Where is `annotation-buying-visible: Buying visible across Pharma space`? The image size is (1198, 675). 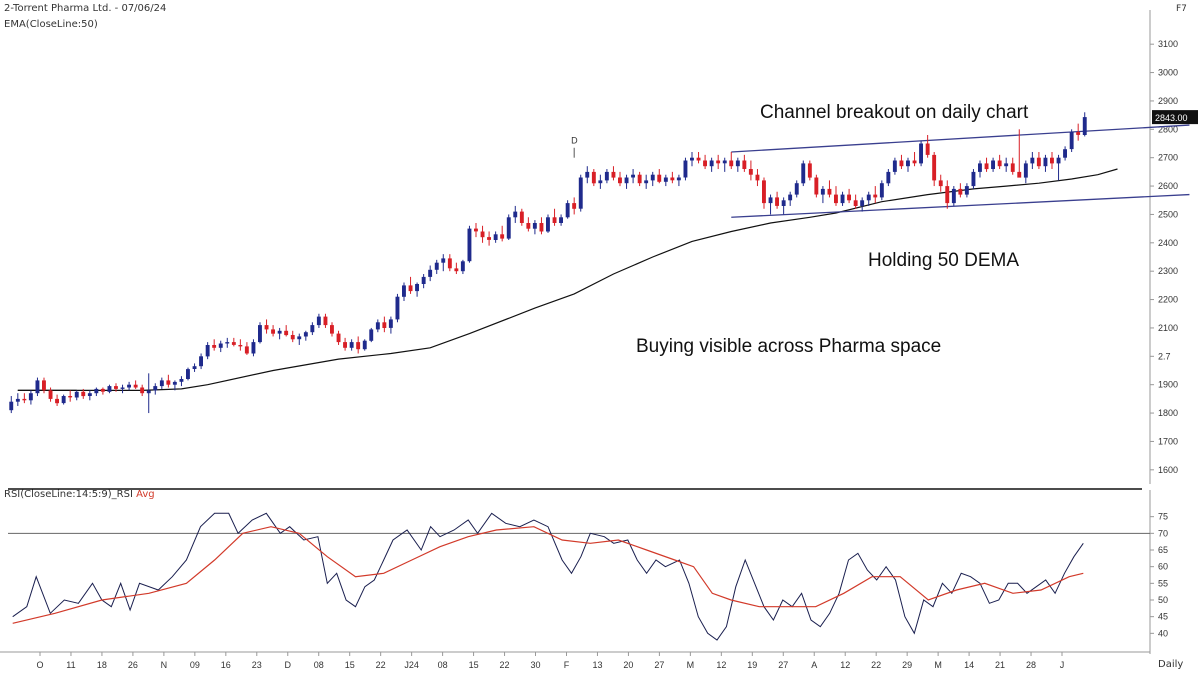 annotation-buying-visible: Buying visible across Pharma space is located at coordinates (788, 346).